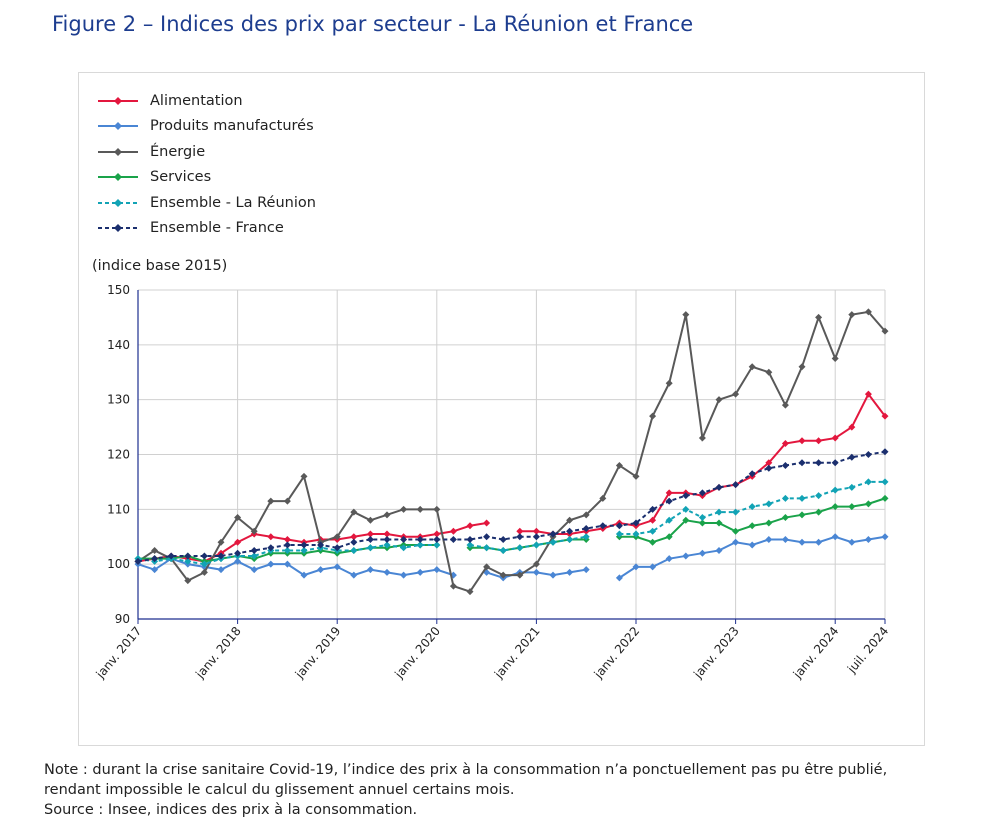  I want to click on x-tick-label: janv. 2018, so click(218, 653).